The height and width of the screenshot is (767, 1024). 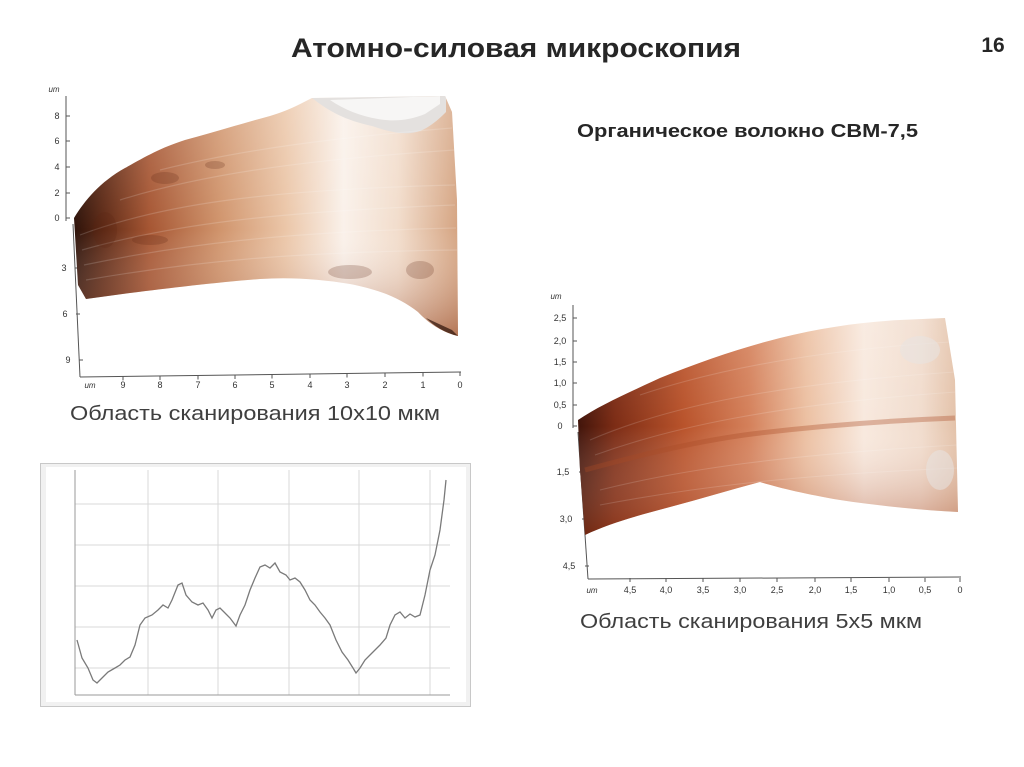 I want to click on afm-10x10-axes, so click(x=263, y=237).